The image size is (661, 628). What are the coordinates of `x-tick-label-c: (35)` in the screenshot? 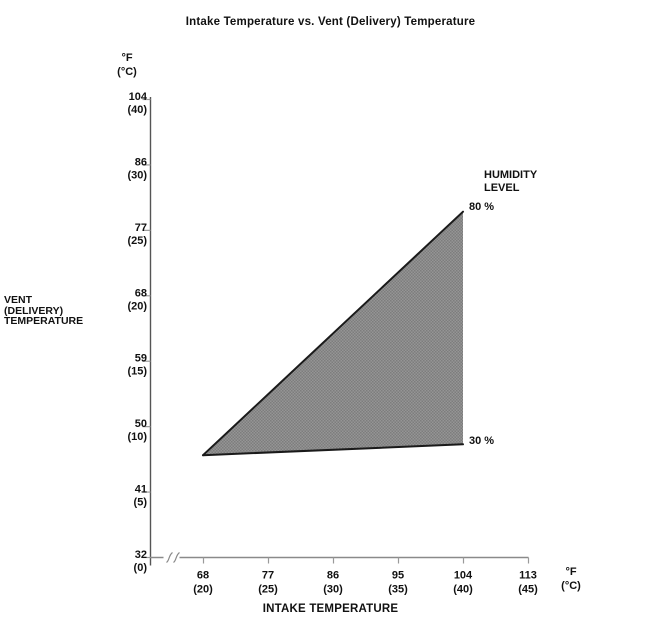 It's located at (398, 590).